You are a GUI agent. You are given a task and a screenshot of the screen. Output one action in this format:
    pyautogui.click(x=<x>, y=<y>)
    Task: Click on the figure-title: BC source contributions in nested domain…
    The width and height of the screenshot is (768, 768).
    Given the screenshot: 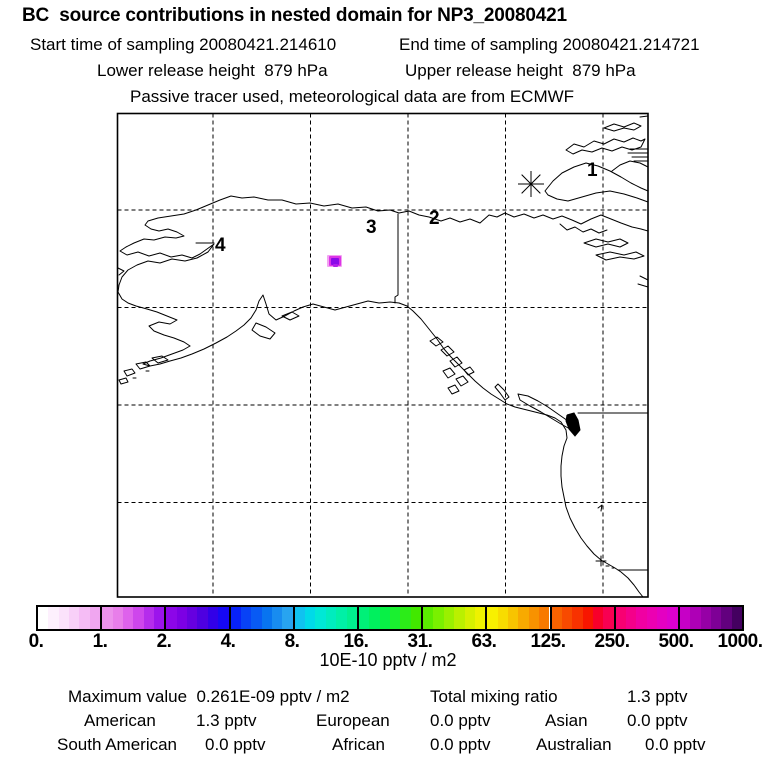 What is the action you would take?
    pyautogui.click(x=294, y=15)
    